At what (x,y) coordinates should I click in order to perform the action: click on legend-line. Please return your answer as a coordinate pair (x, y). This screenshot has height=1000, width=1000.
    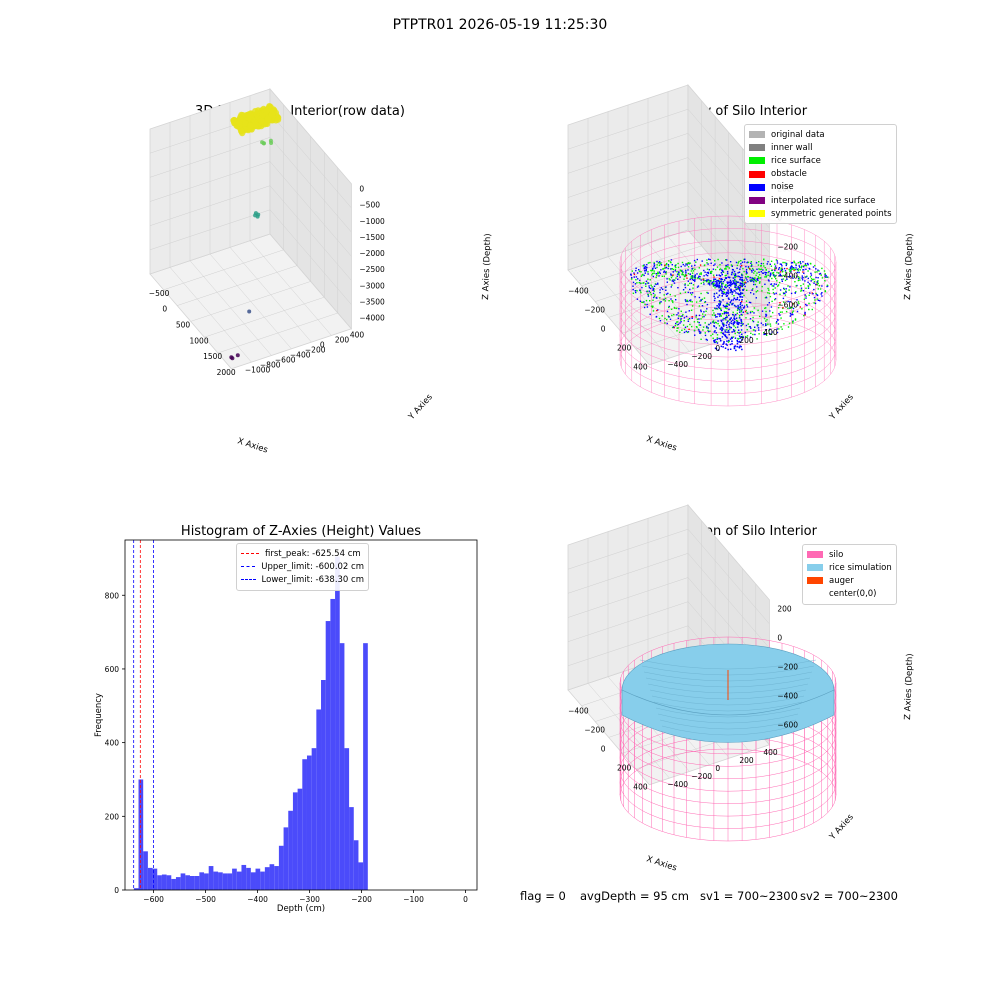
    Looking at the image, I should click on (250, 554).